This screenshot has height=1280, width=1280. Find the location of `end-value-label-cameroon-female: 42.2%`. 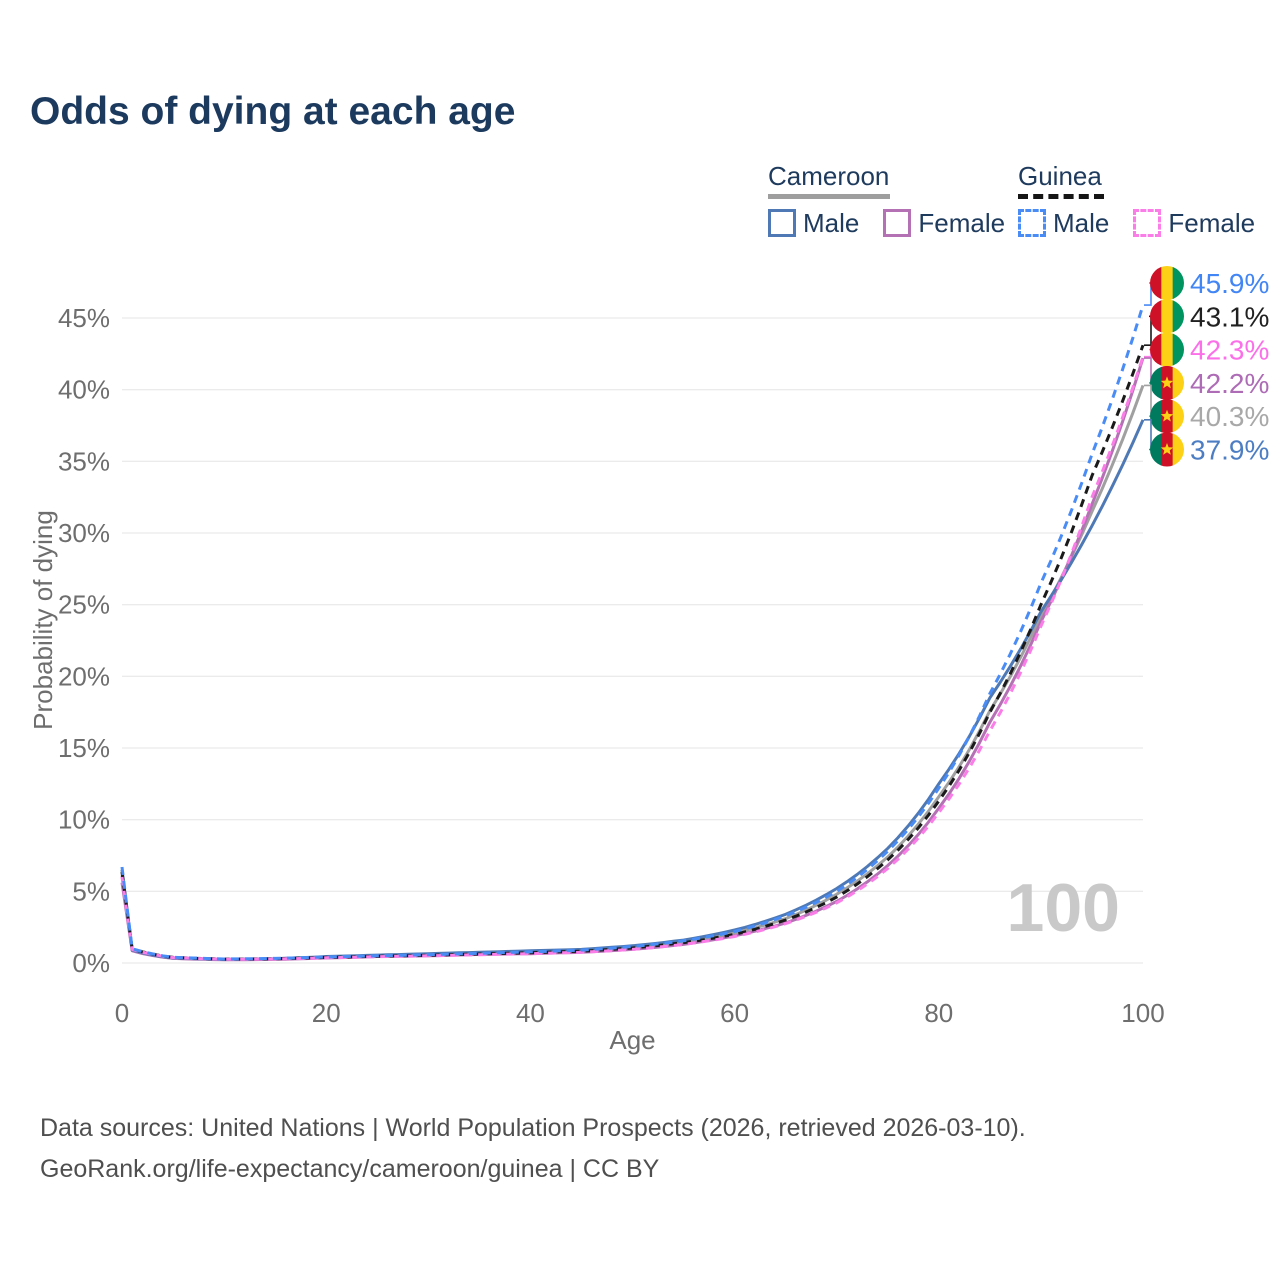

end-value-label-cameroon-female: 42.2% is located at coordinates (1229, 383).